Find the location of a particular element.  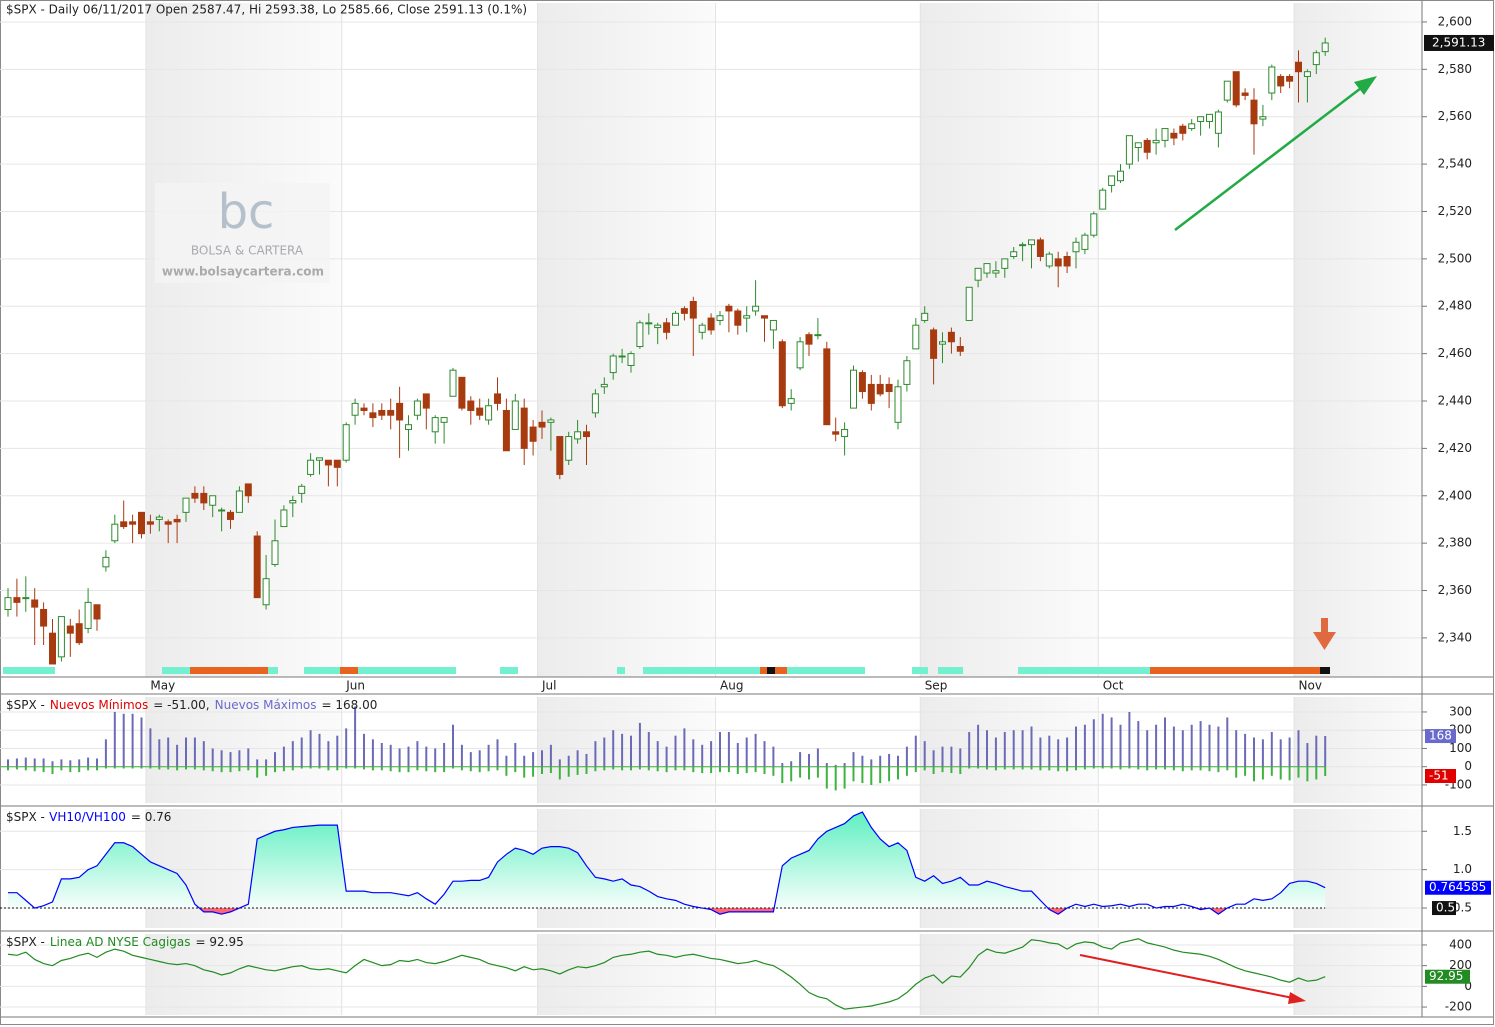

x-tick-label: Oct is located at coordinates (1113, 686).